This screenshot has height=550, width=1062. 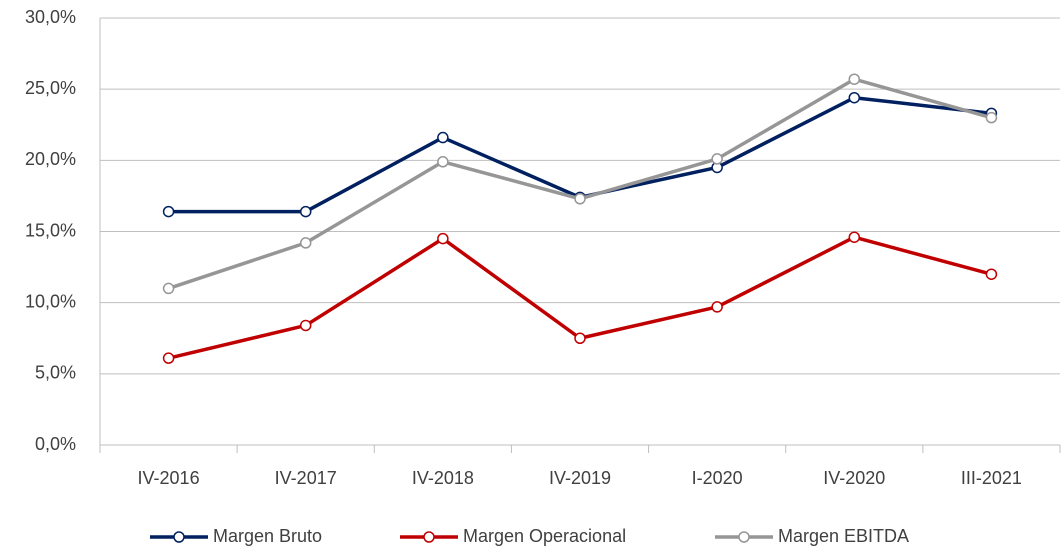 What do you see at coordinates (306, 478) in the screenshot?
I see `x-tick-label: IV-2017` at bounding box center [306, 478].